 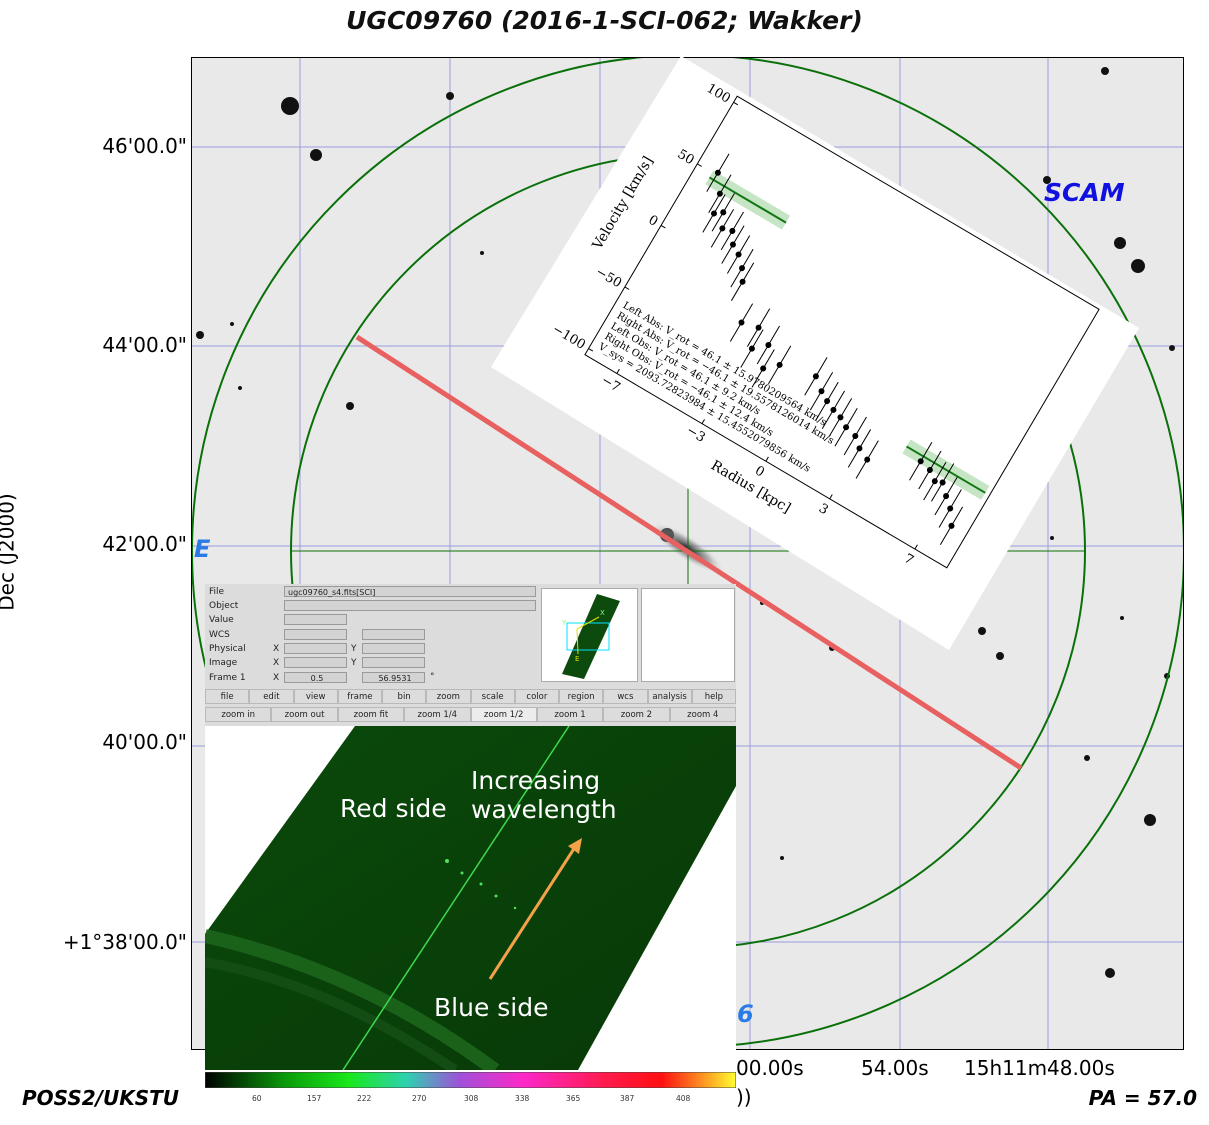 I want to click on spectrum-image: Increasing wavelength Red side Blue side, so click(x=470, y=898).